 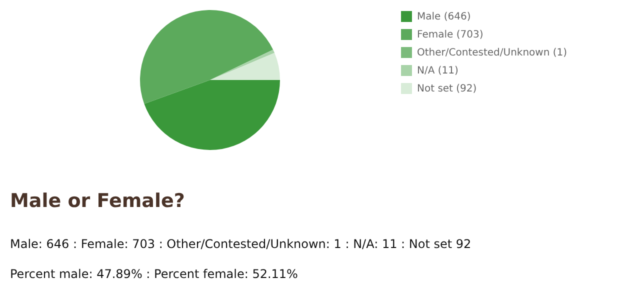 What do you see at coordinates (437, 71) in the screenshot?
I see `legend-label: N/A (11)` at bounding box center [437, 71].